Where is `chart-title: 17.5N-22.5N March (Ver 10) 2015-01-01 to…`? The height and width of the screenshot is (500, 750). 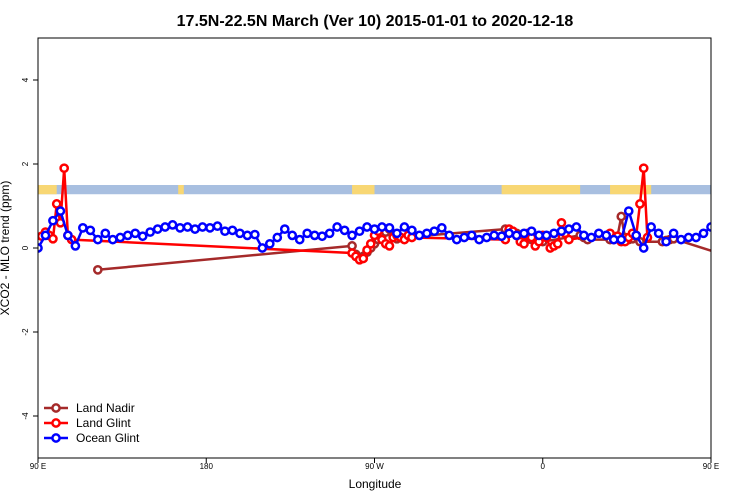
chart-title: 17.5N-22.5N March (Ver 10) 2015-01-01 to… is located at coordinates (375, 21).